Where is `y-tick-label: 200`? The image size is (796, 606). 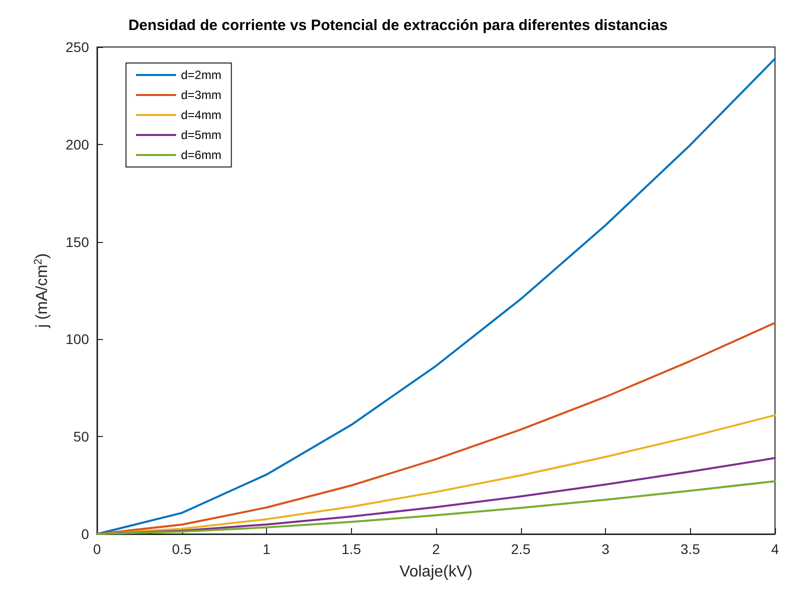 y-tick-label: 200 is located at coordinates (78, 144).